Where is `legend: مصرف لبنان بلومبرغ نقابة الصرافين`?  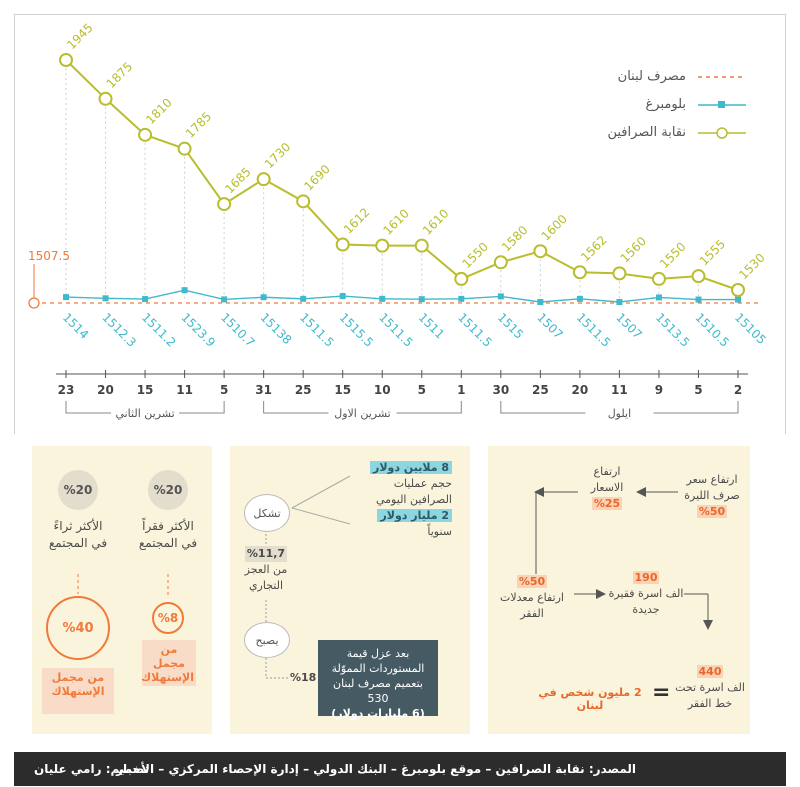
legend: مصرف لبنان بلومبرغ نقابة الصرافين is located at coordinates (671, 108).